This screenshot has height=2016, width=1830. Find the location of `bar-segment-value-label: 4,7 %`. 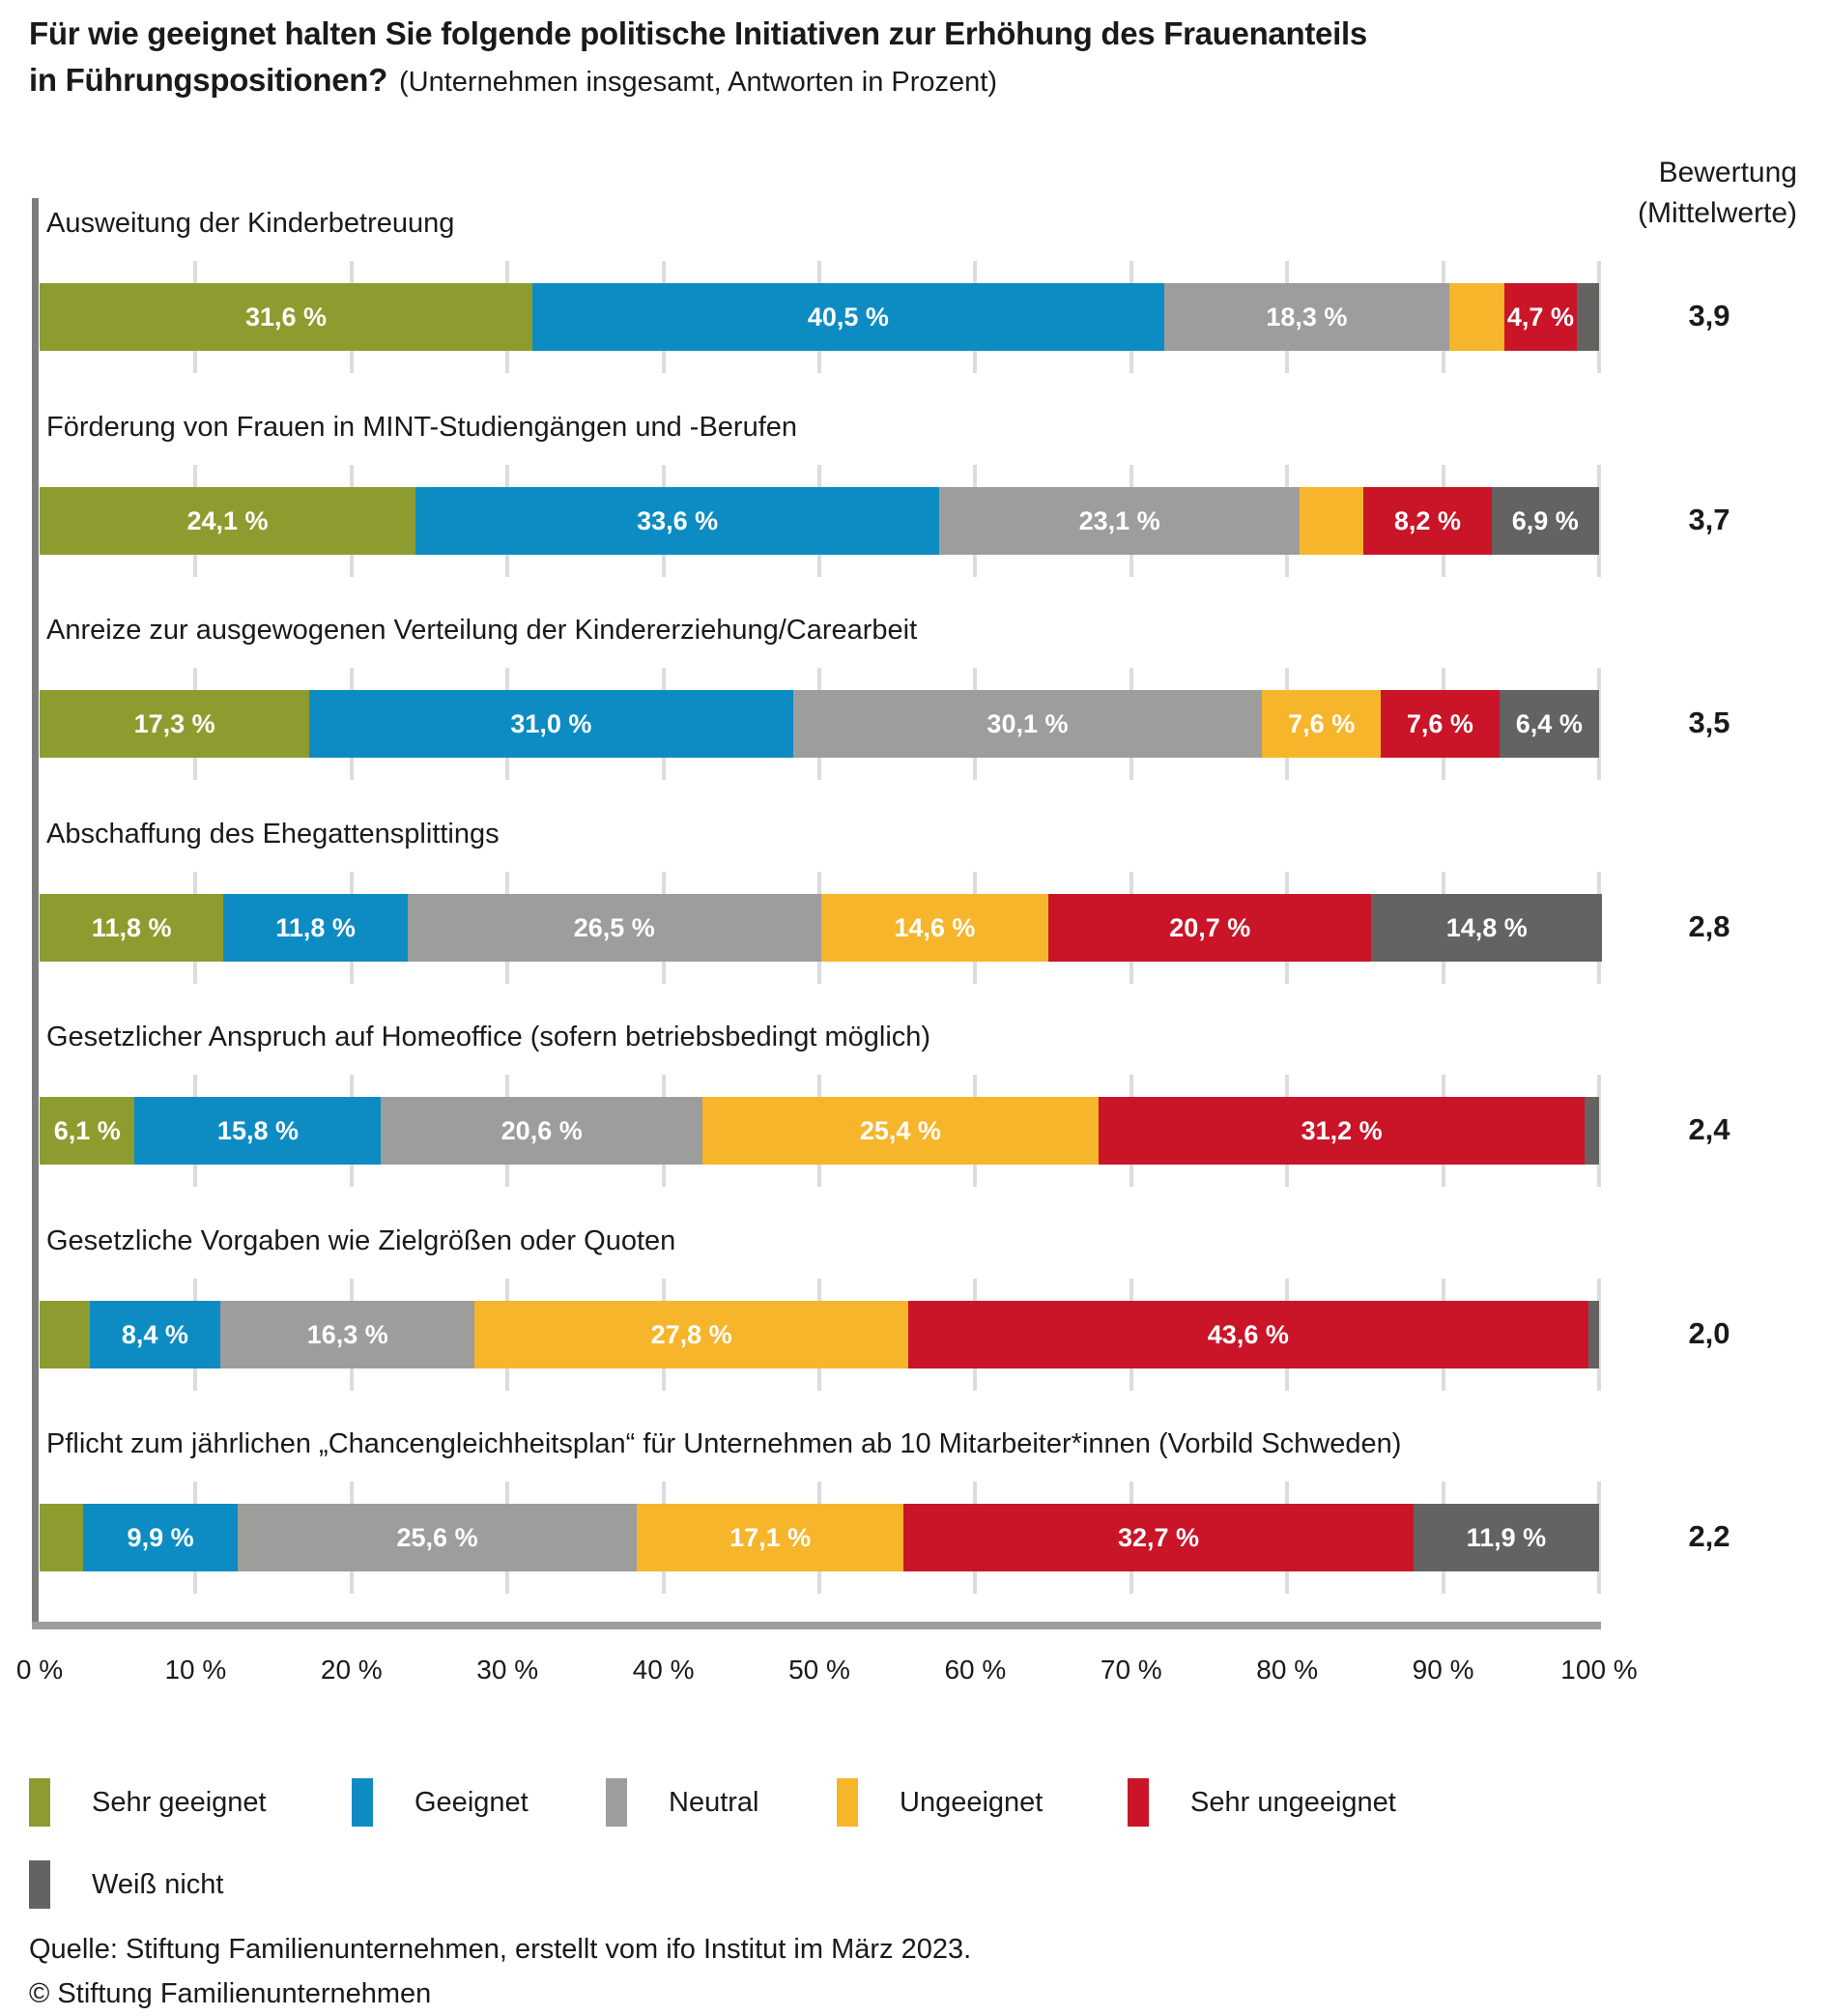

bar-segment-value-label: 4,7 % is located at coordinates (1540, 317).